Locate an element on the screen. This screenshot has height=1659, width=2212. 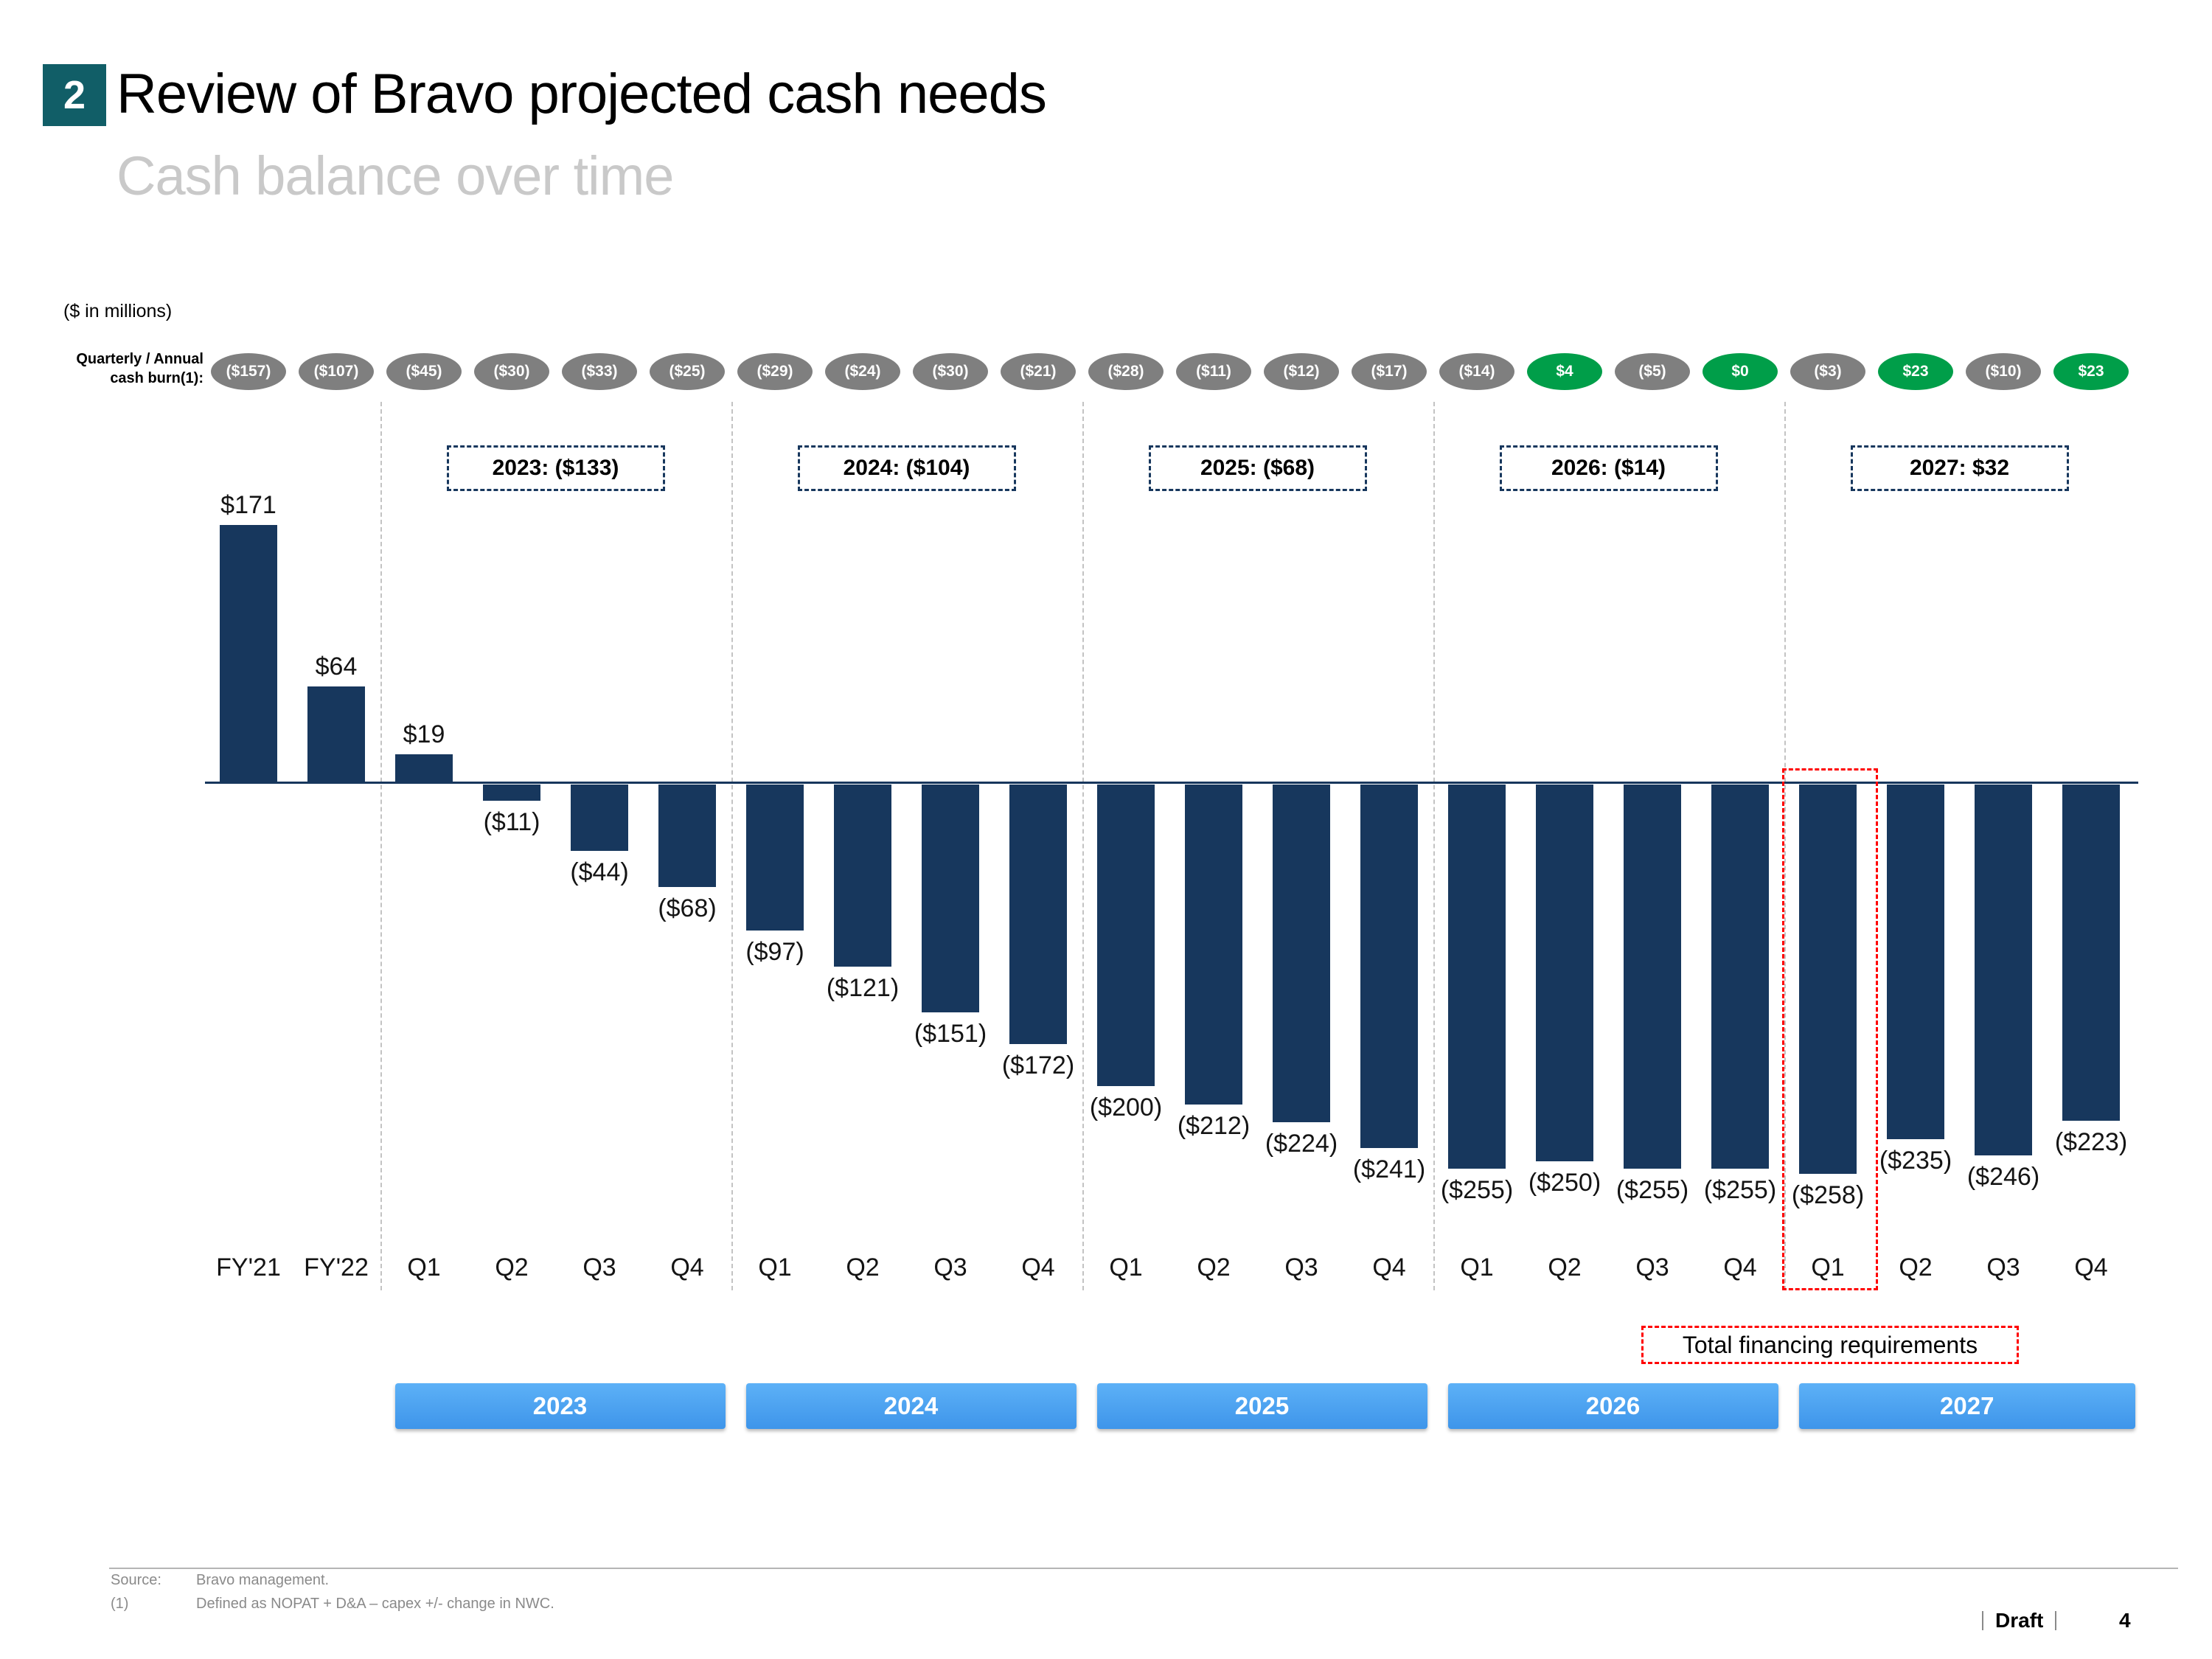
financing-highlight-box is located at coordinates (1830, 1029).